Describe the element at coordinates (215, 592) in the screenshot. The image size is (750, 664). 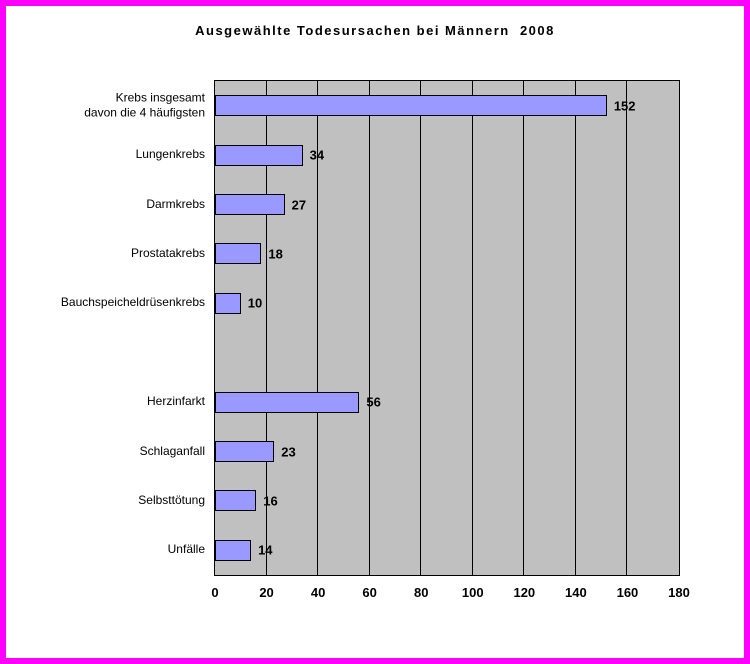
I see `x-tick-label: 0` at that location.